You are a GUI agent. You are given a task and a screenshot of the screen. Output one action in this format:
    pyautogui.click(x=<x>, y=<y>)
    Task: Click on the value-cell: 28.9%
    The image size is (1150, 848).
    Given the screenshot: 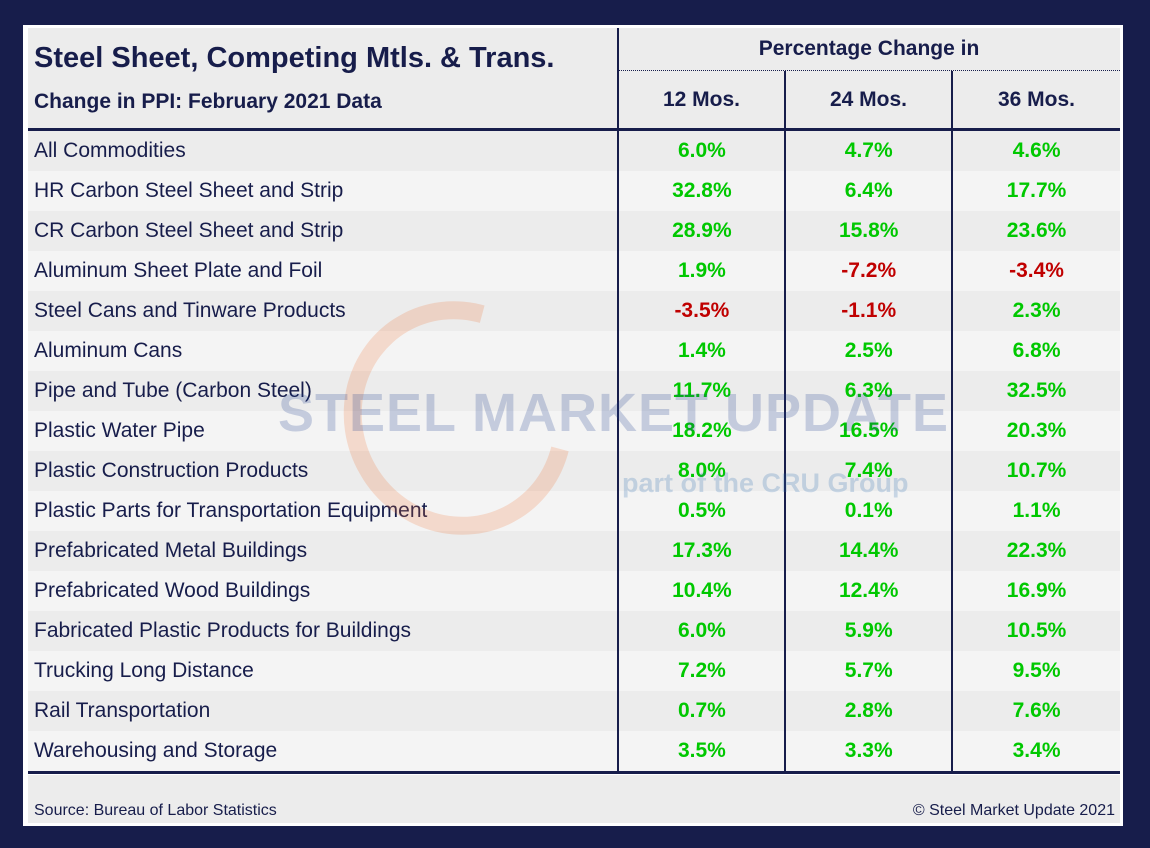 What is the action you would take?
    pyautogui.click(x=700, y=231)
    